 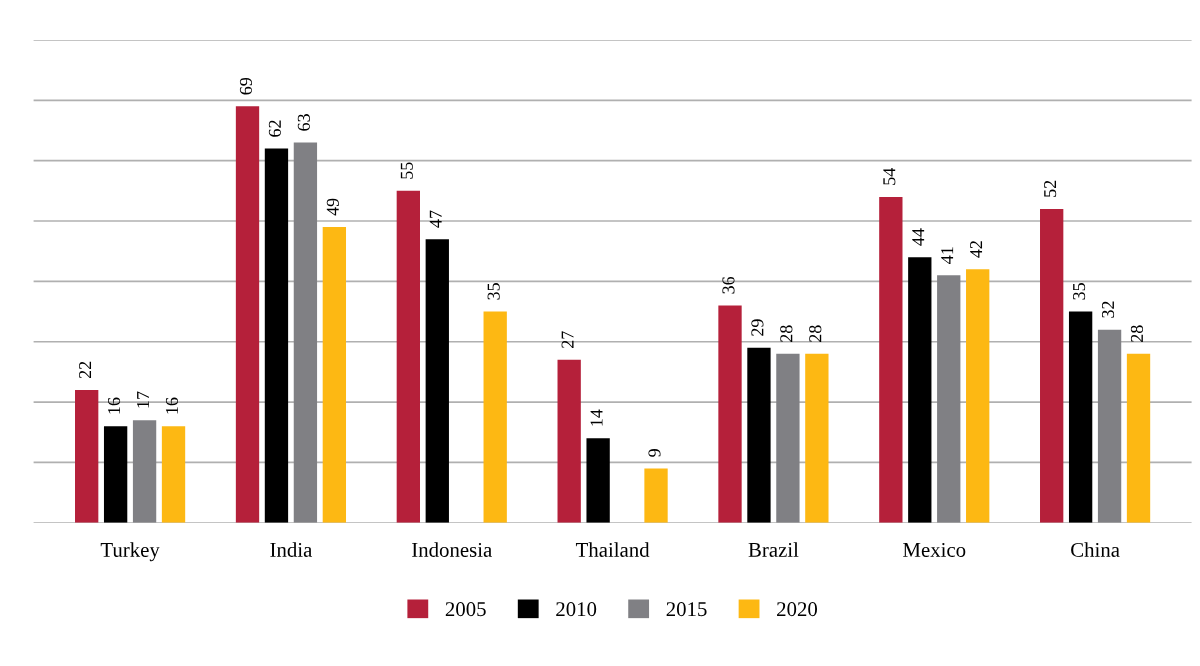 I want to click on data-label: 41, so click(x=947, y=255).